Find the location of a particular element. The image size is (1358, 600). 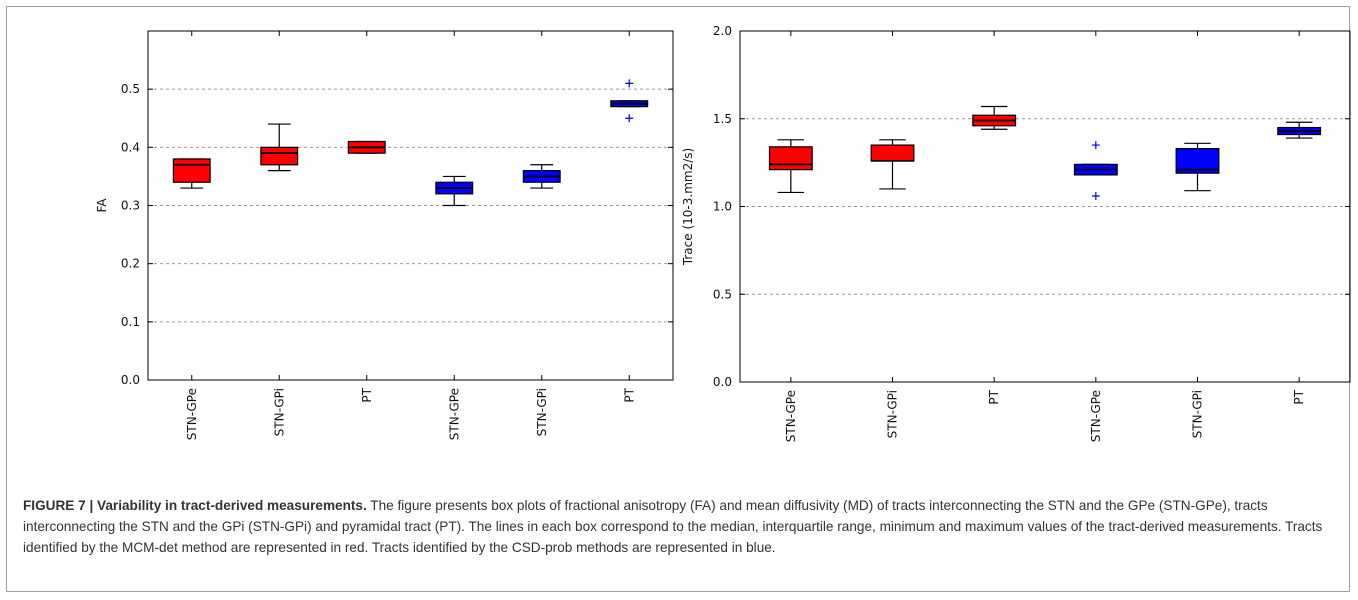

trace-ytick-label: 2.0 is located at coordinates (722, 31).